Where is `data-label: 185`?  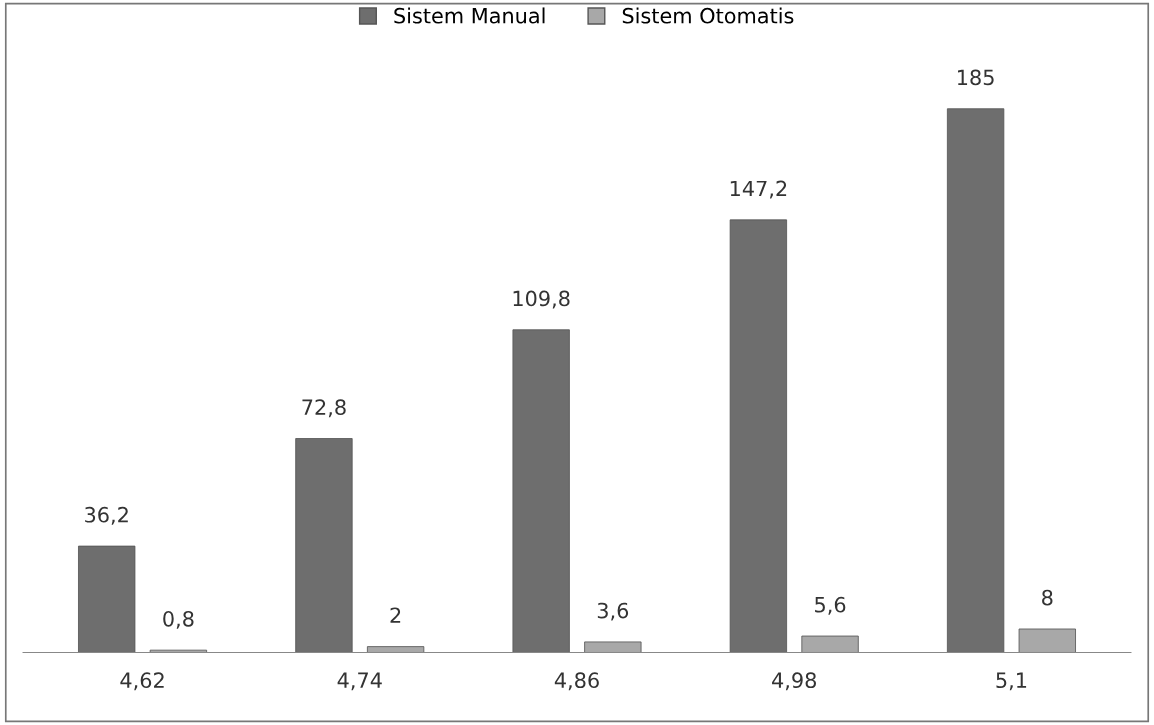
data-label: 185 is located at coordinates (976, 77).